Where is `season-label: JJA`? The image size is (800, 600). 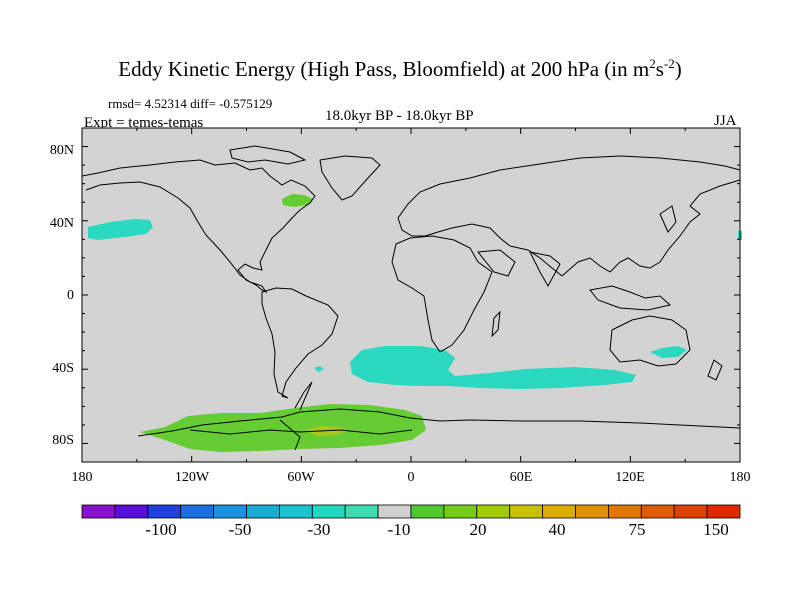 season-label: JJA is located at coordinates (725, 121).